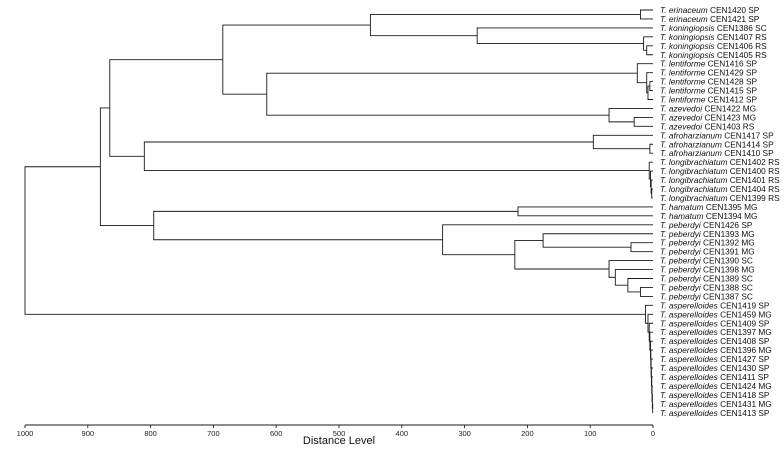 This screenshot has height=449, width=784. Describe the element at coordinates (694, 198) in the screenshot. I see `leaf-species: T. longibrachiatum` at that location.